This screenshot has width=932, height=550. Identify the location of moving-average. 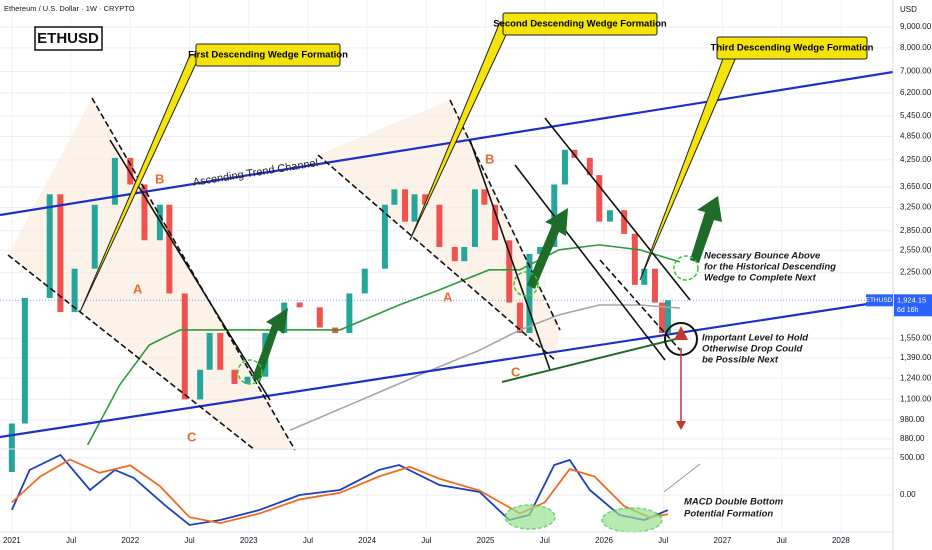
(484, 367).